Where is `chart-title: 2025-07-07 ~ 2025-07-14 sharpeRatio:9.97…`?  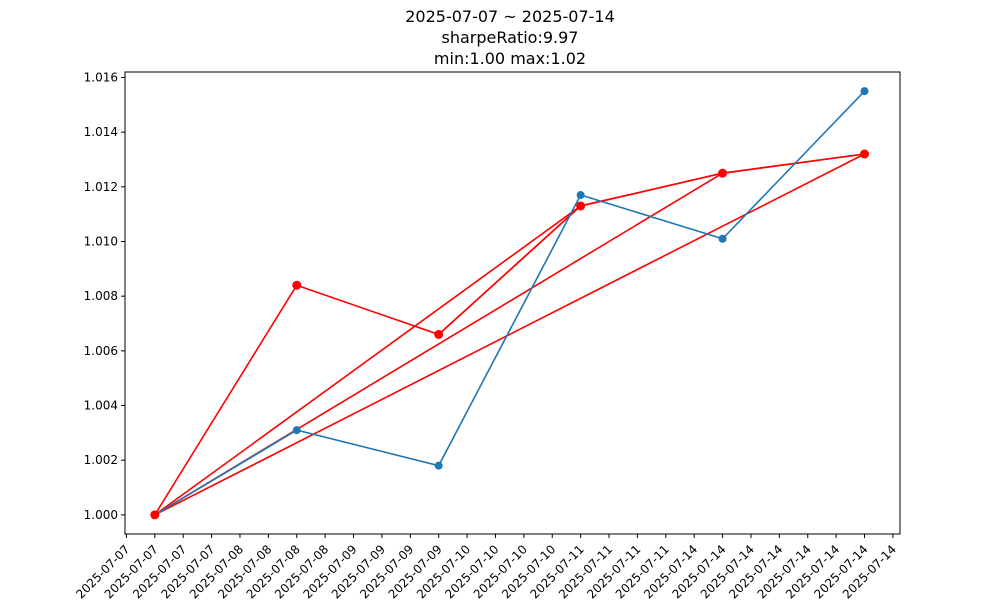 chart-title: 2025-07-07 ~ 2025-07-14 sharpeRatio:9.97… is located at coordinates (500, 37).